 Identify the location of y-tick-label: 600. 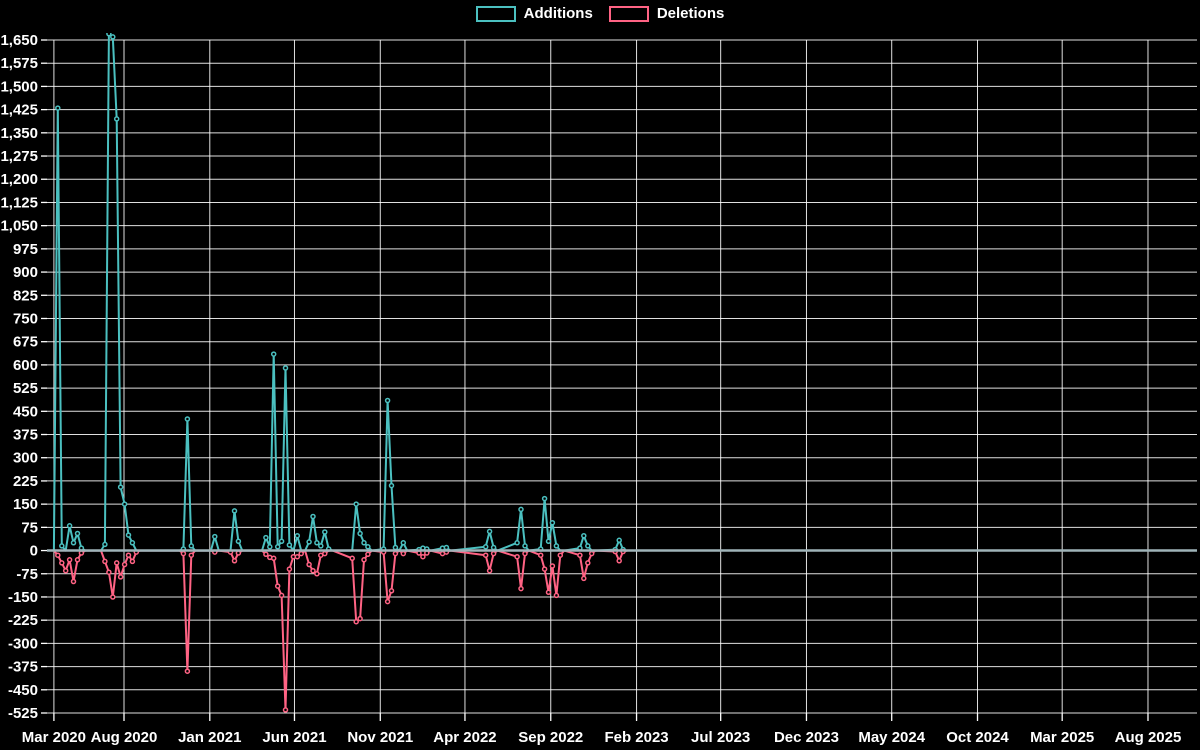
(25, 365).